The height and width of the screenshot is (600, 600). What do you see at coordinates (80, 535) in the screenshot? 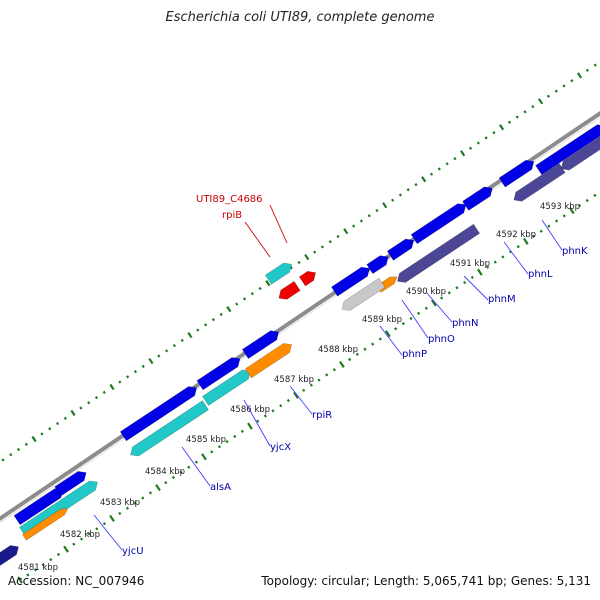
I see `scale-label: 4582 kbp` at bounding box center [80, 535].